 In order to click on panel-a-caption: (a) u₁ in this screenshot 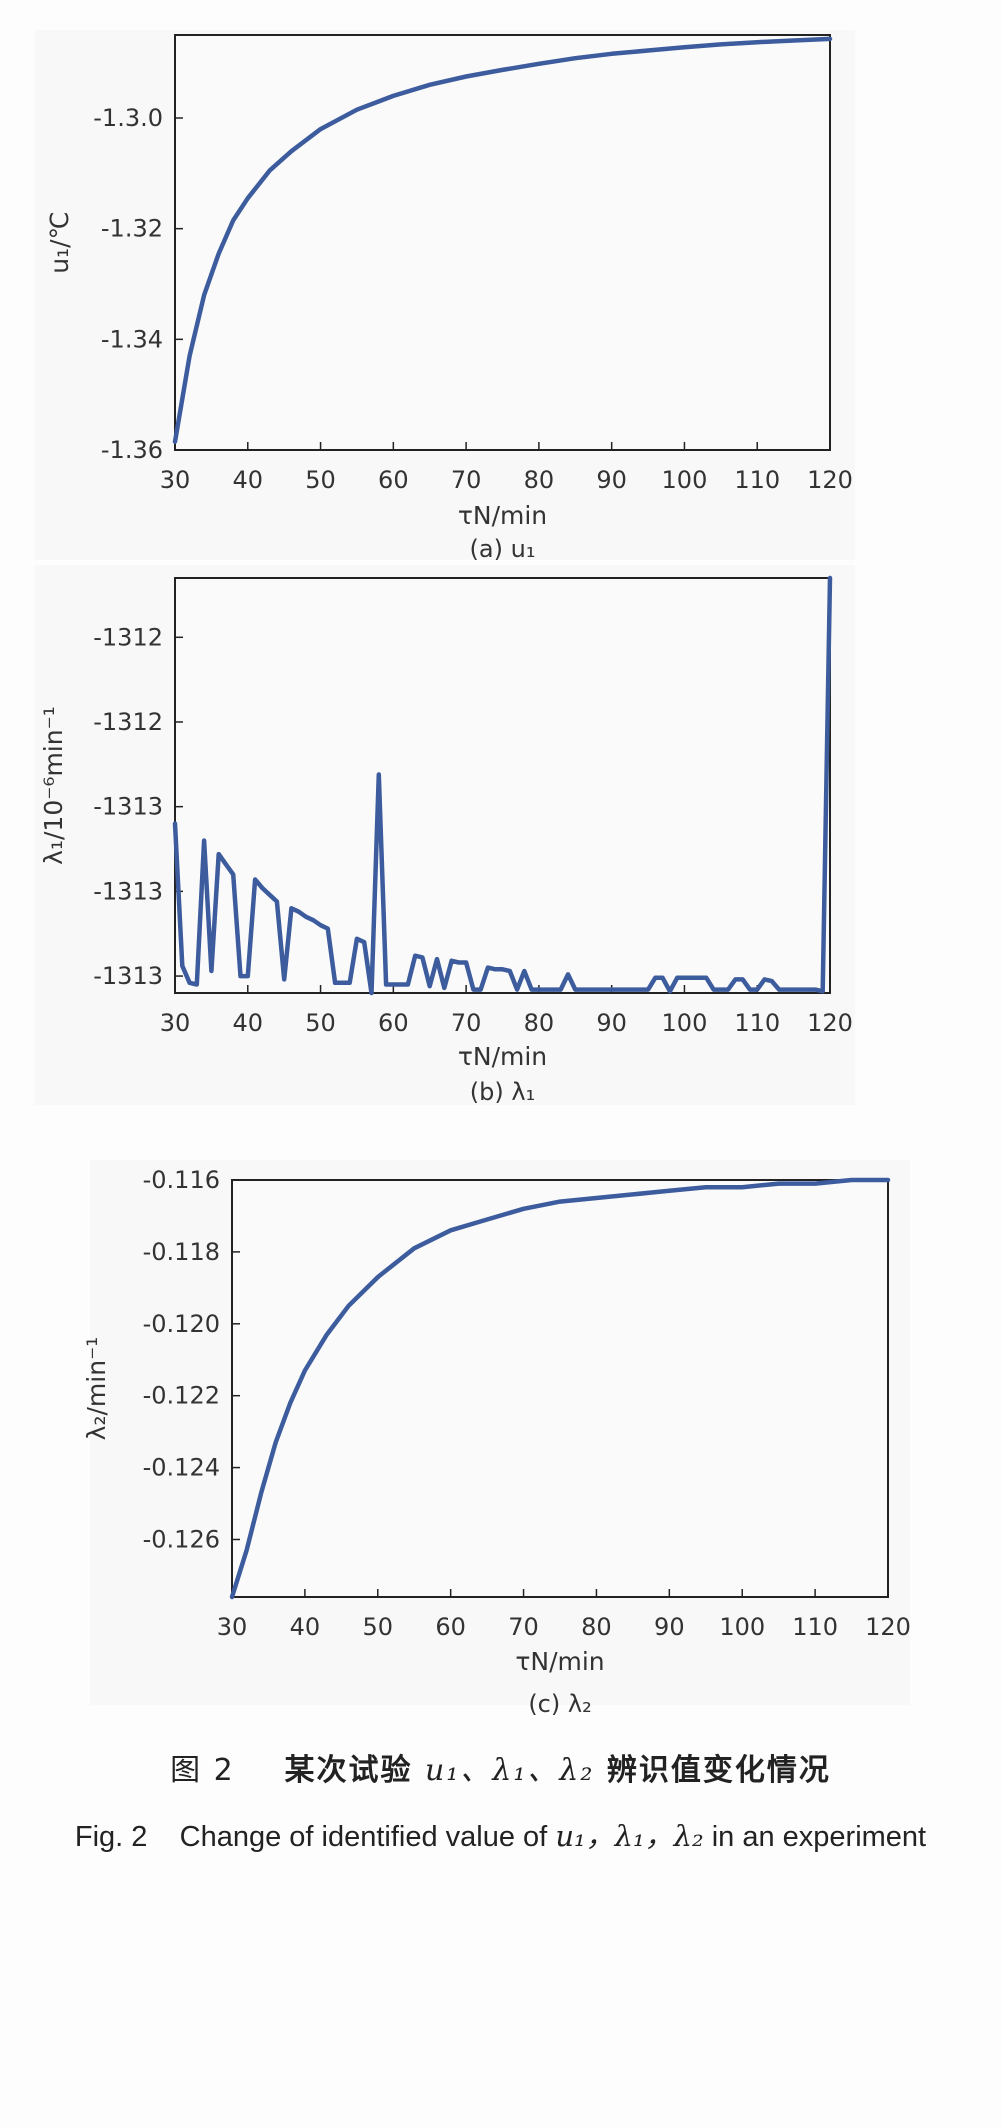, I will do `click(503, 549)`.